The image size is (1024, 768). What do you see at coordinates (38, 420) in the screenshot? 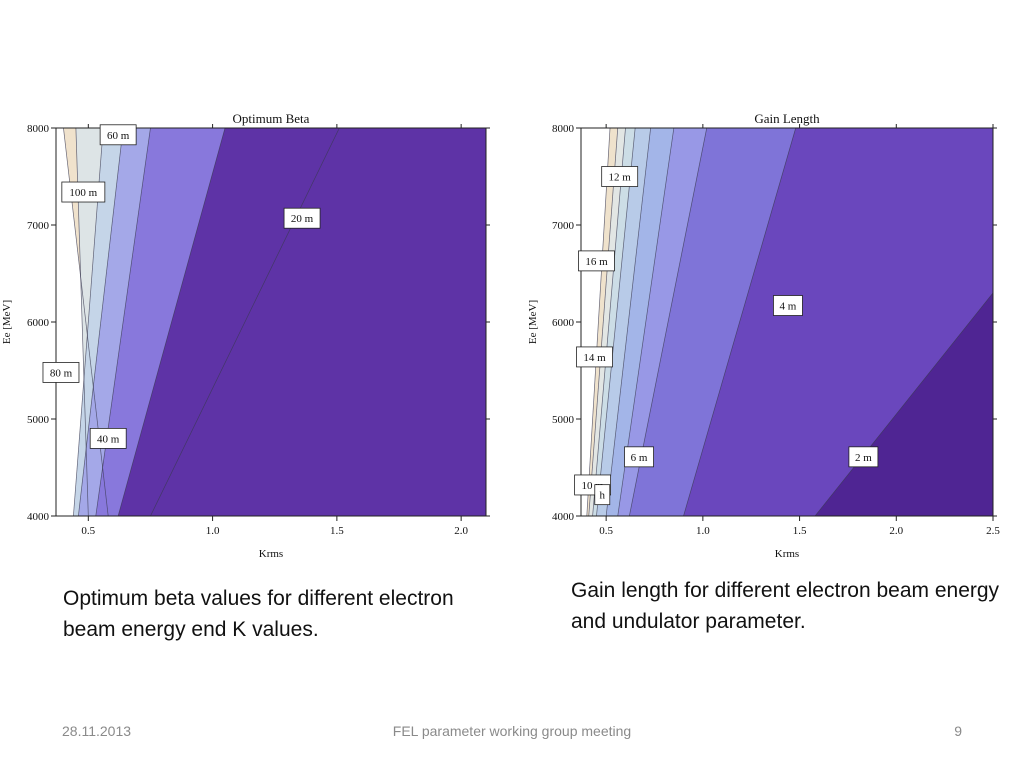
I see `beta-ytick-label-1: 5000` at bounding box center [38, 420].